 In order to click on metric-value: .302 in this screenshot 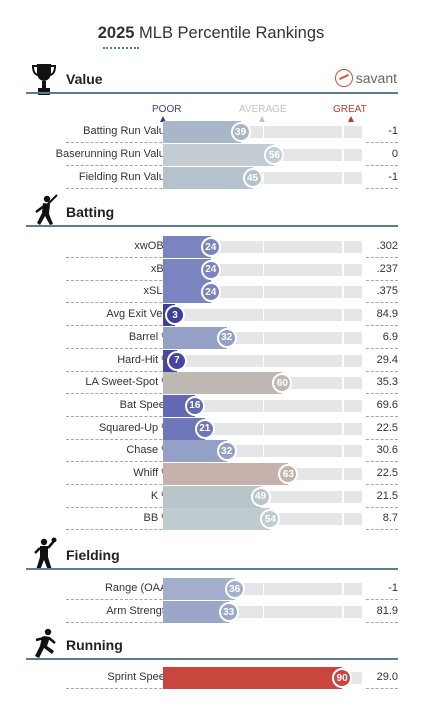, I will do `click(387, 246)`.